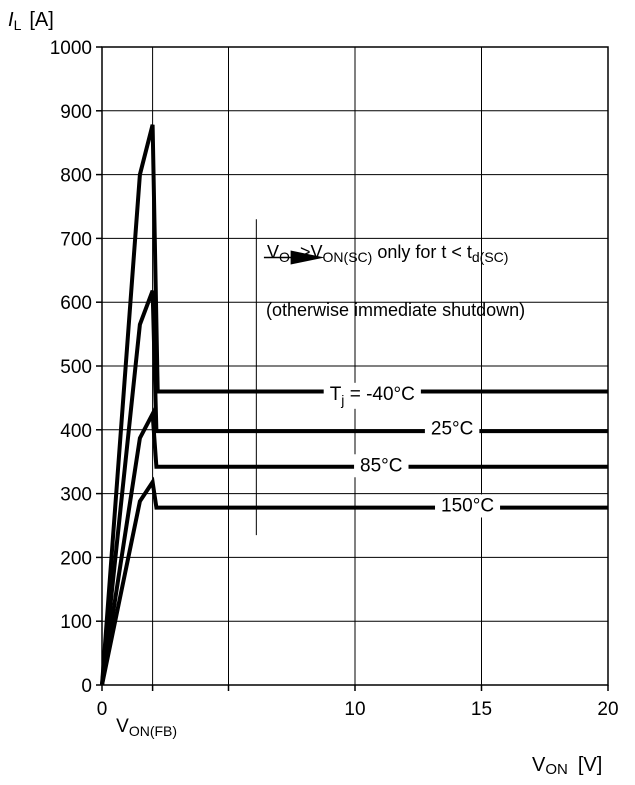 Image resolution: width=635 pixels, height=785 pixels. What do you see at coordinates (76, 176) in the screenshot?
I see `y-tick-label: 800` at bounding box center [76, 176].